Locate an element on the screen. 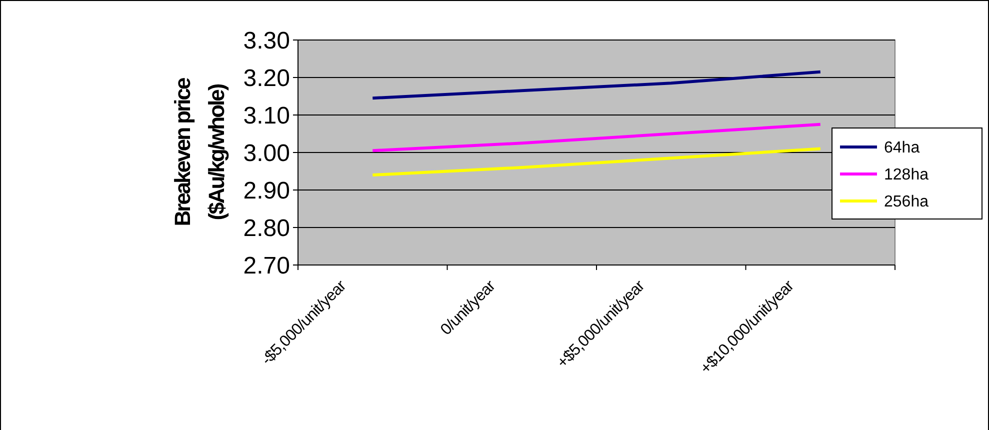  y-axis-title: Breakeven price ($Au/kg/whole) is located at coordinates (199, 151).